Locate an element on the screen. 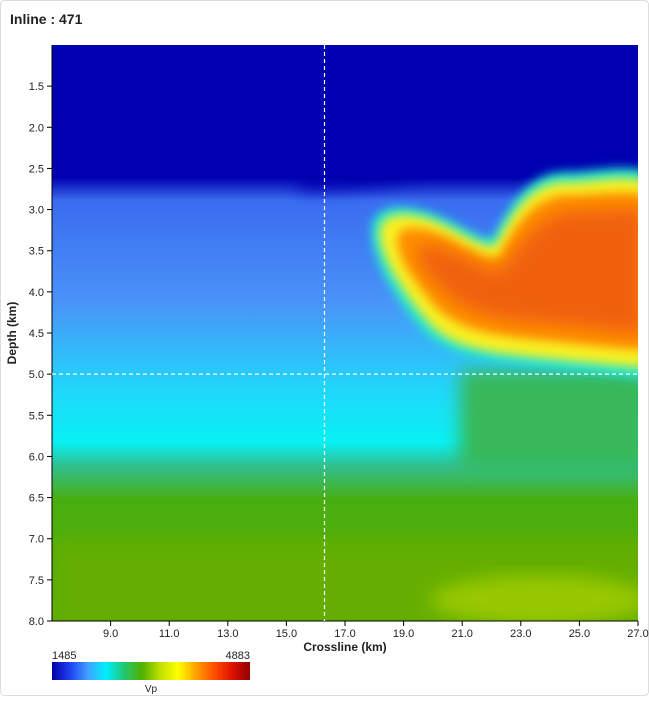 This screenshot has height=701, width=649. y-tick-label: 5.5 is located at coordinates (36, 416).